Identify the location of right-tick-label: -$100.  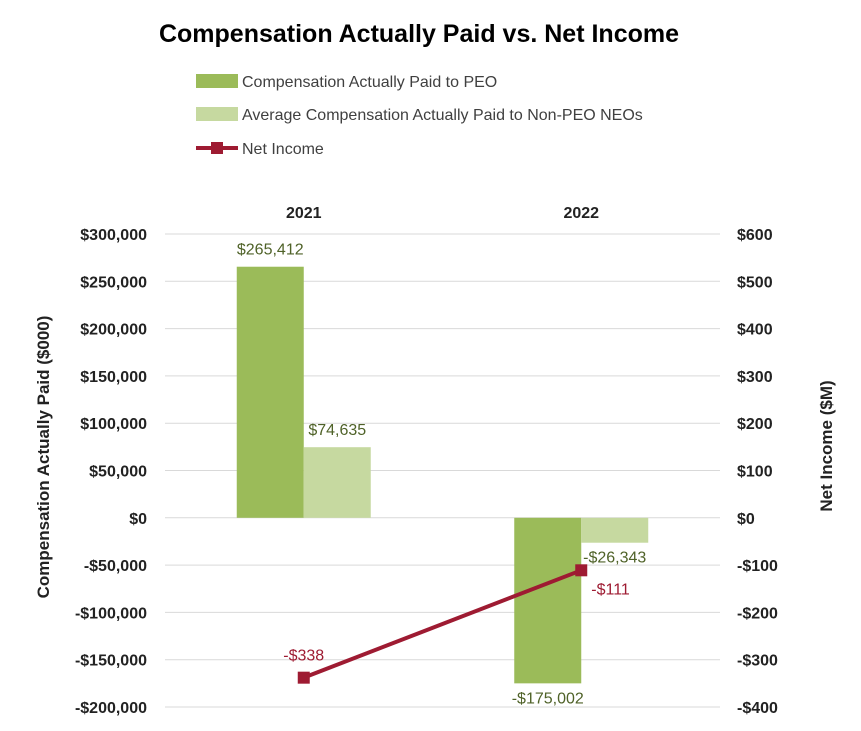
(757, 566).